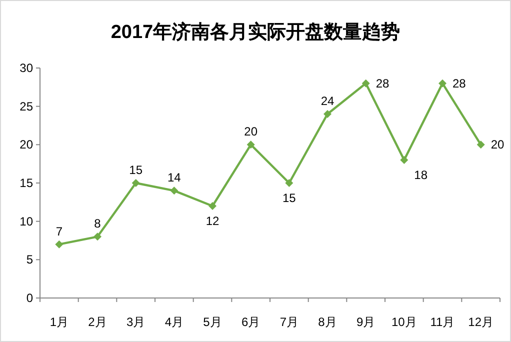 The width and height of the screenshot is (511, 342). Describe the element at coordinates (27, 183) in the screenshot. I see `y-tick-label: 15` at that location.